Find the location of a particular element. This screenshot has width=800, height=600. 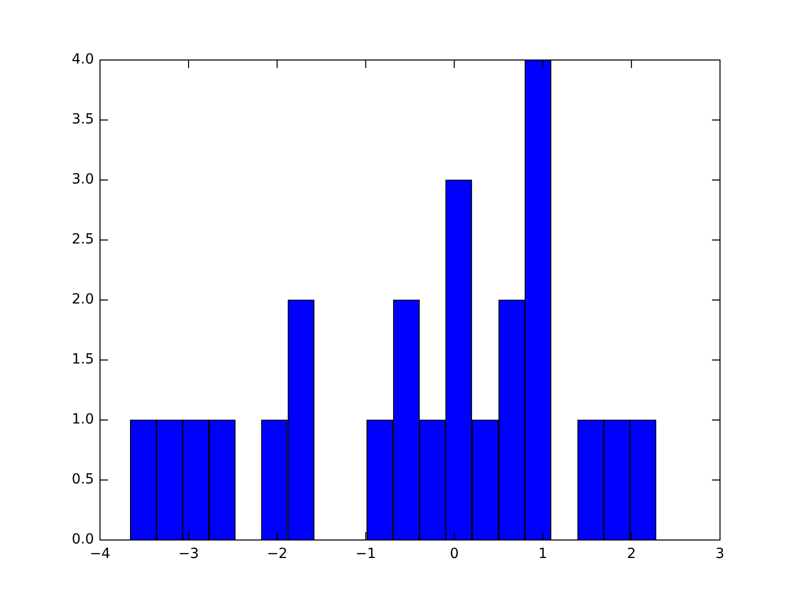

y-tick-label: 0.5 is located at coordinates (83, 480).